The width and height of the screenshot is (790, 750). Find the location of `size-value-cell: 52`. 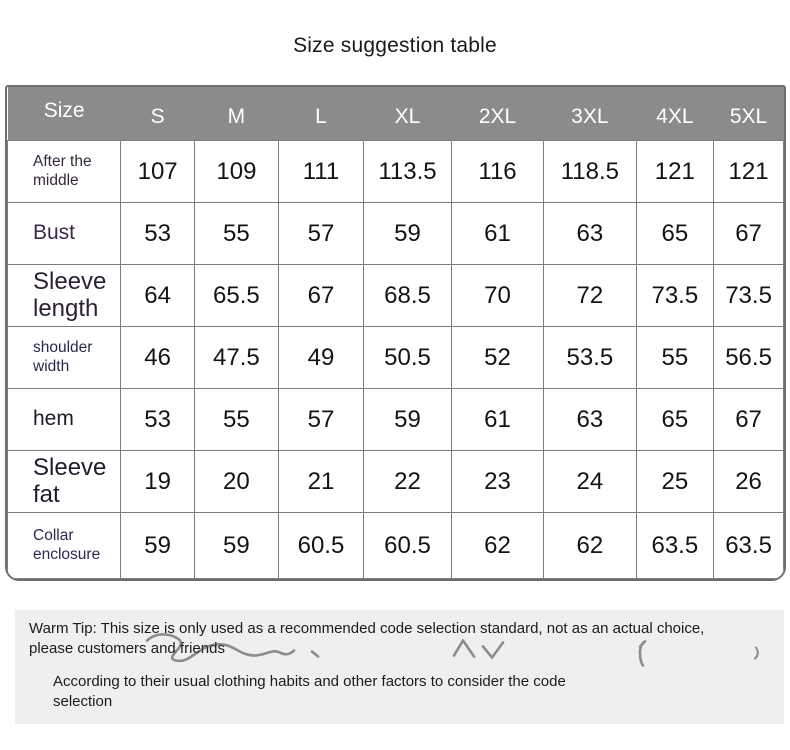

size-value-cell: 52 is located at coordinates (497, 357).